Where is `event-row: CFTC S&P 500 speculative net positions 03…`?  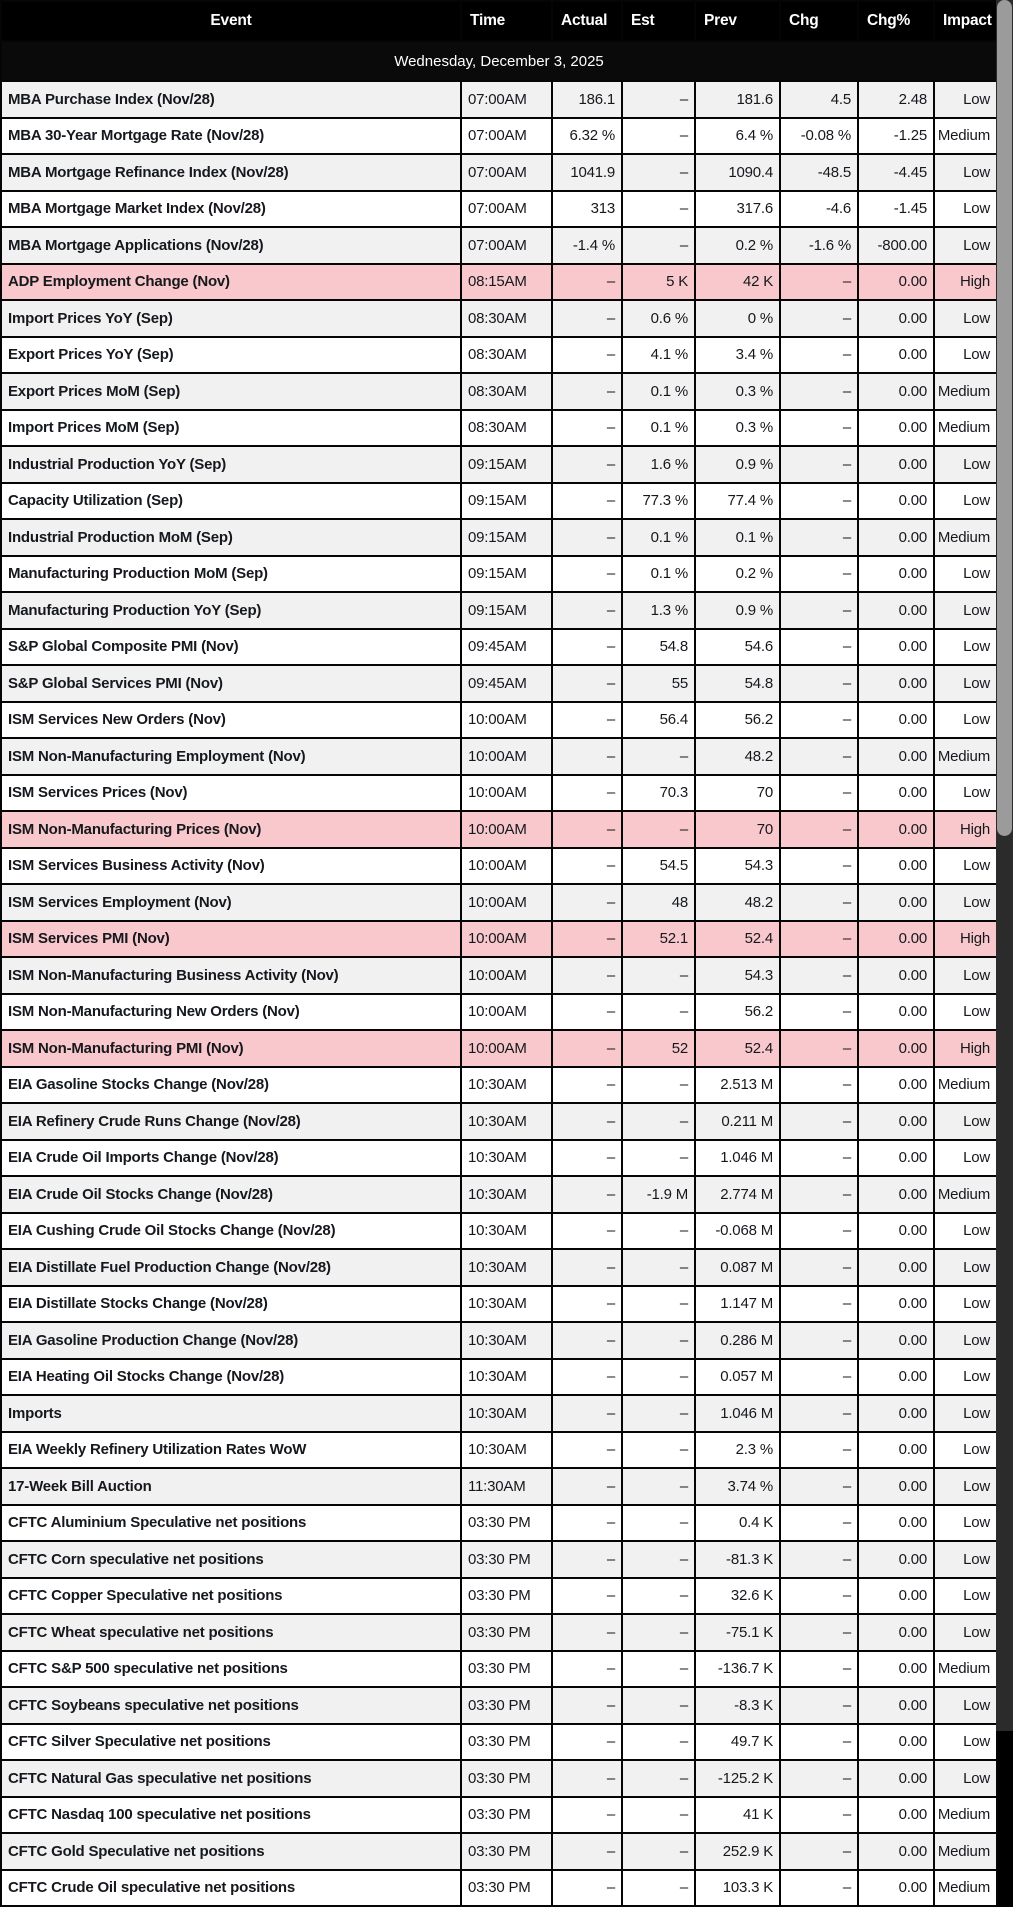 event-row: CFTC S&P 500 speculative net positions 03… is located at coordinates (499, 1668).